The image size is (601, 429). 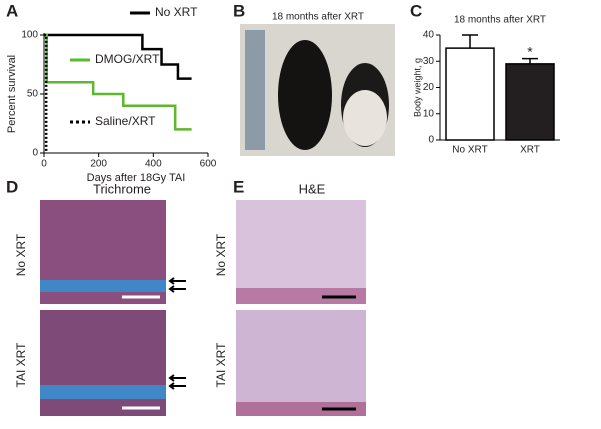 What do you see at coordinates (122, 188) in the screenshot?
I see `panel-title: Trichrome` at bounding box center [122, 188].